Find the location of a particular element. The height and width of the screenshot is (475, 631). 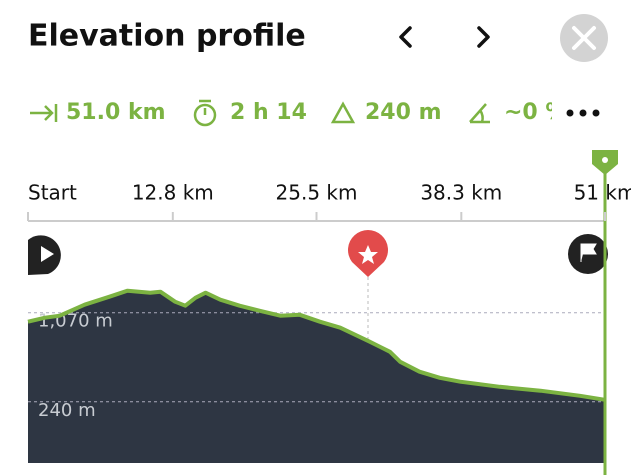

x-tick-label: 38.3 km is located at coordinates (461, 193).